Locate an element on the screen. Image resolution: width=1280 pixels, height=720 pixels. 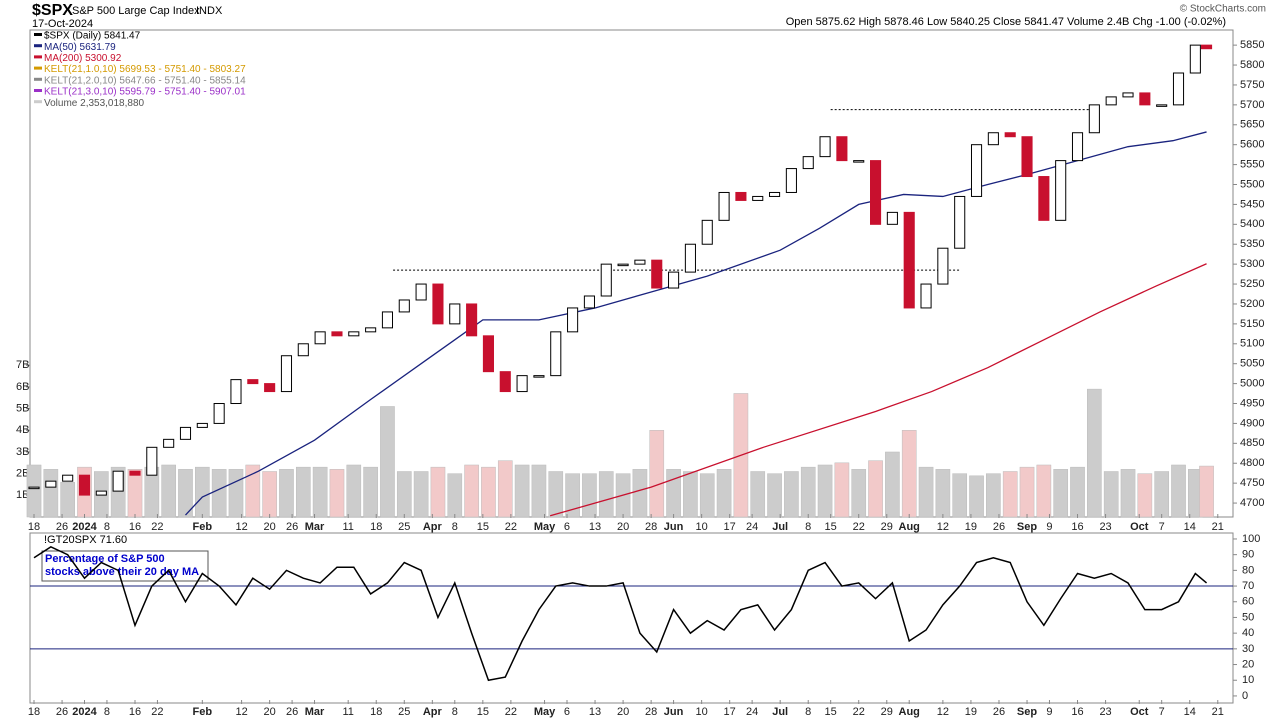
y-tick-label: 5700 is located at coordinates (1252, 105).